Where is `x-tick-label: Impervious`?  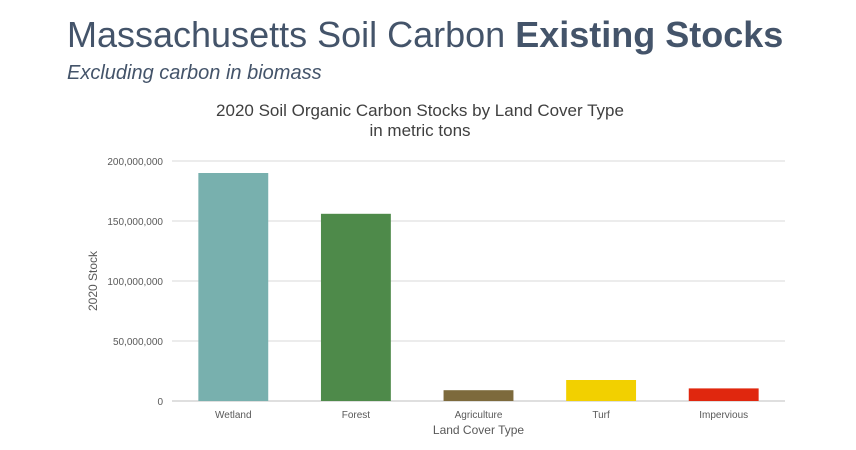
x-tick-label: Impervious is located at coordinates (723, 415).